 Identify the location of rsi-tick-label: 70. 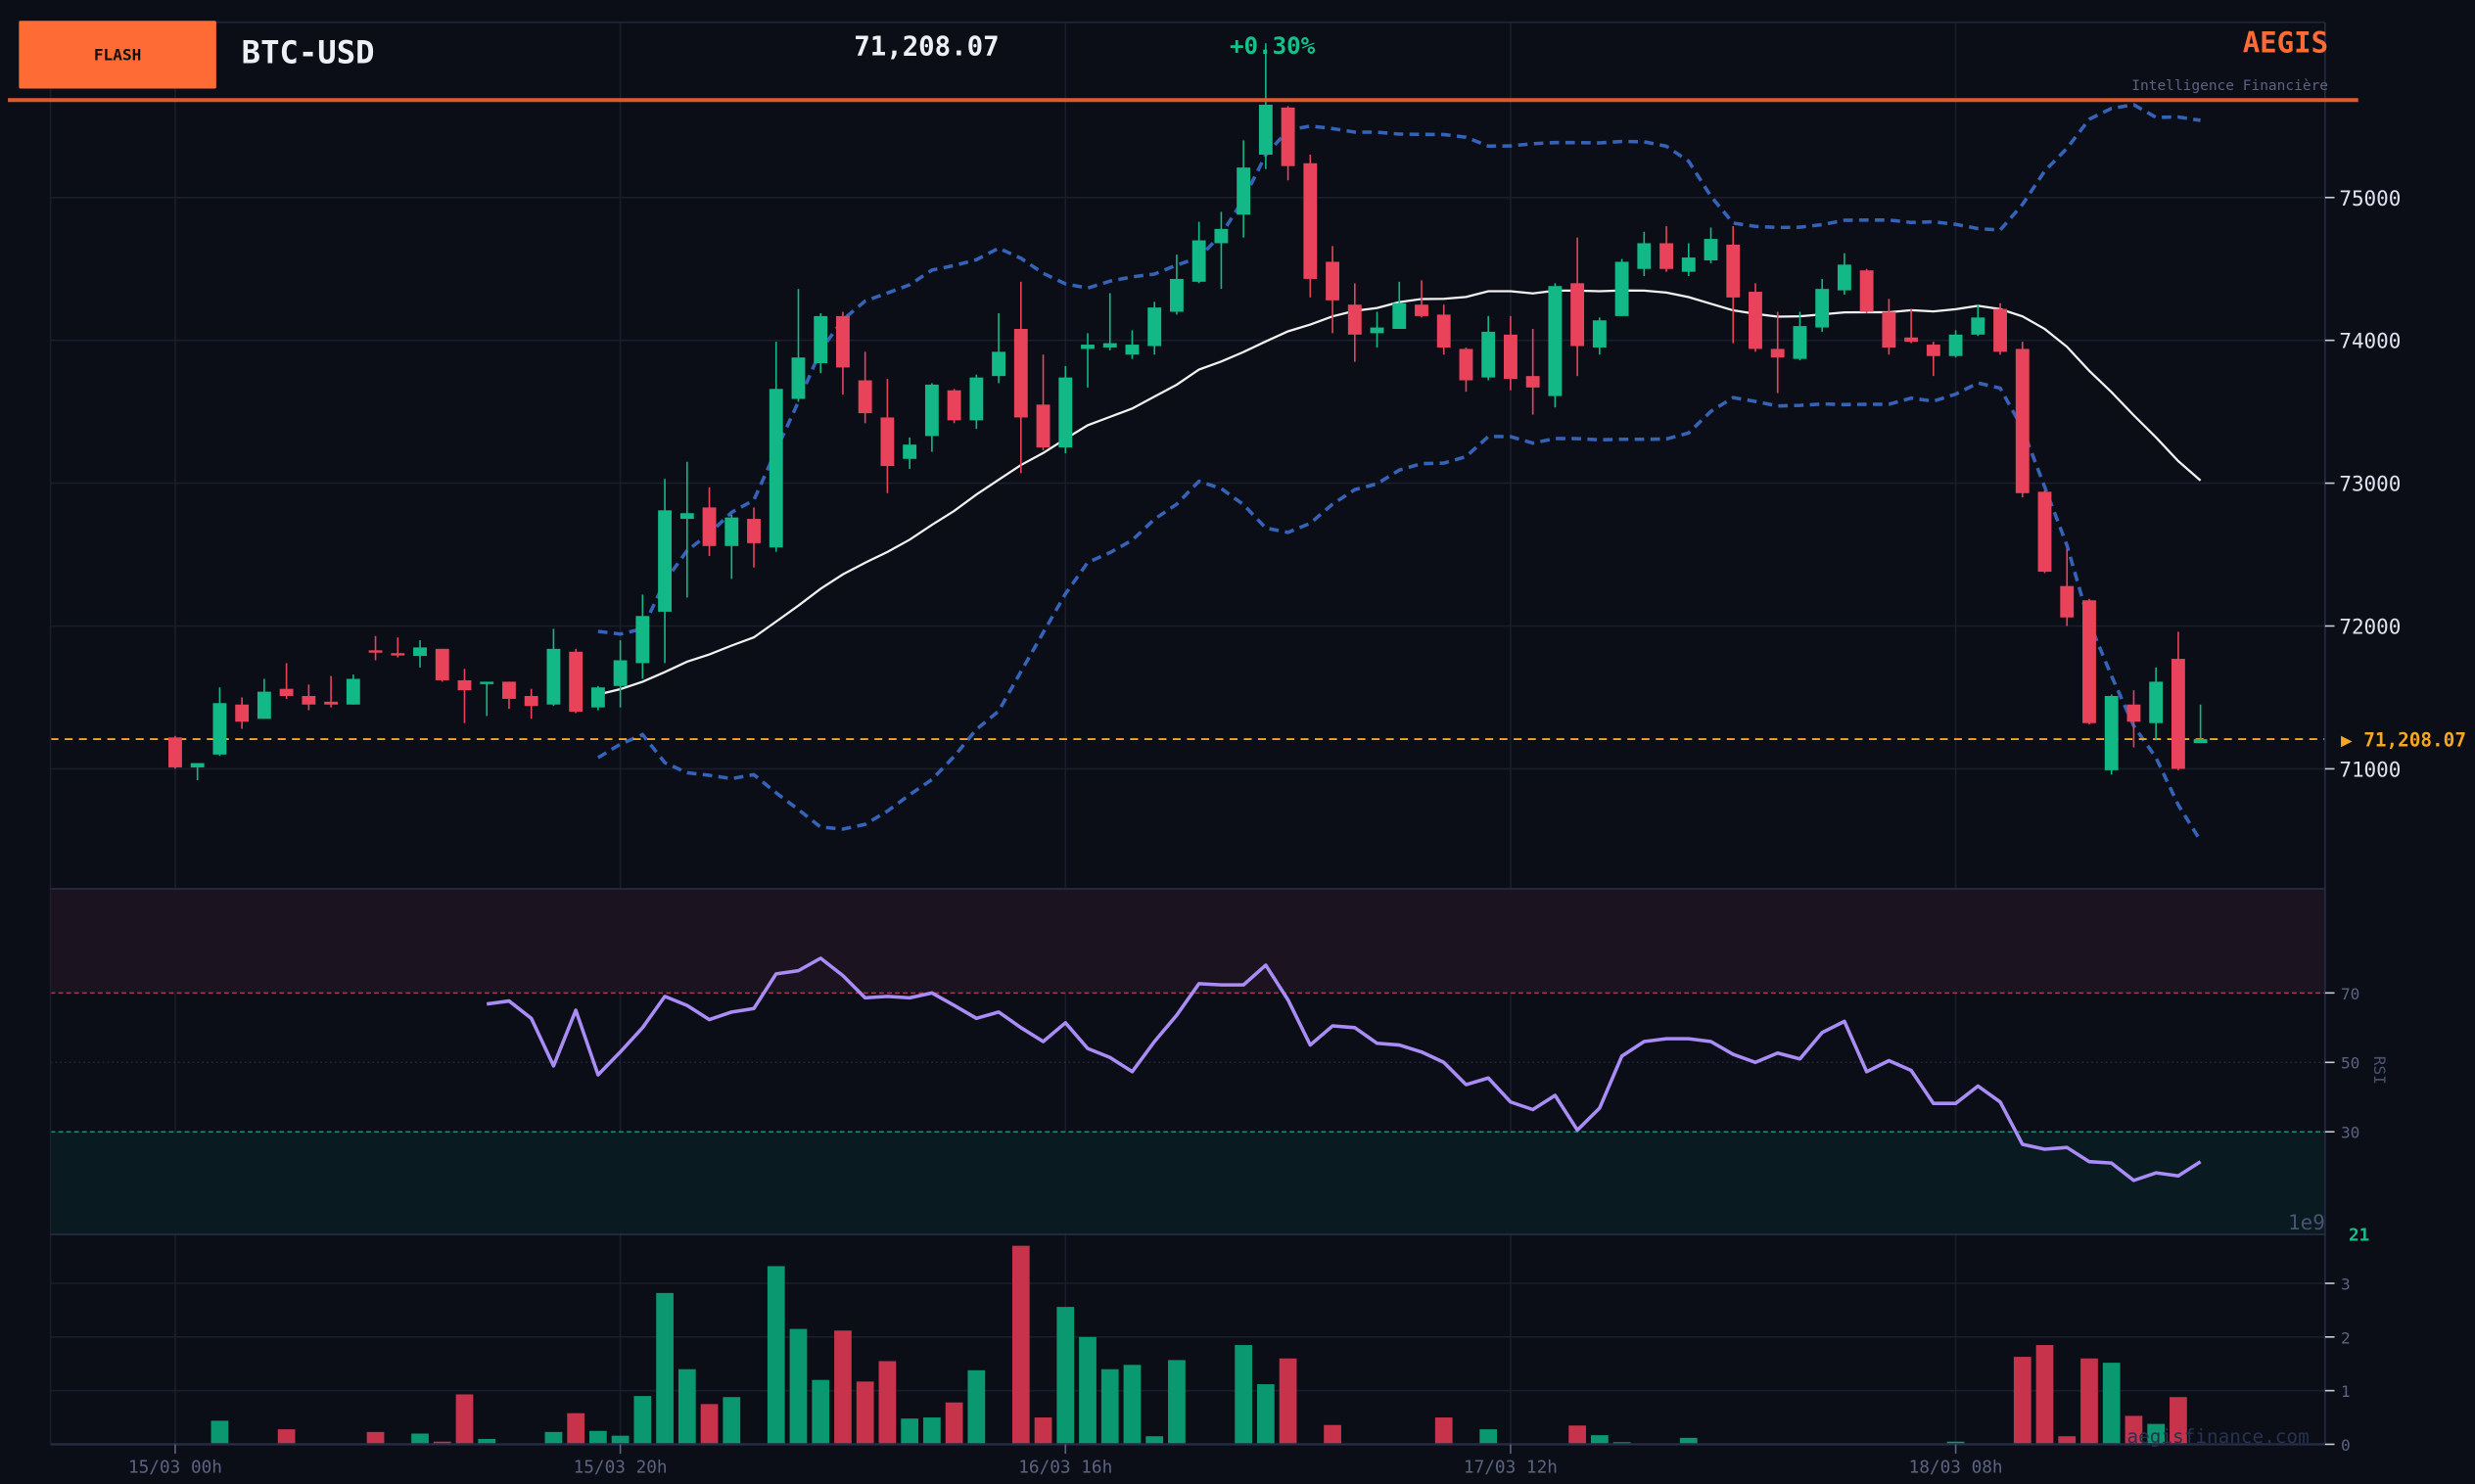
(2350, 994).